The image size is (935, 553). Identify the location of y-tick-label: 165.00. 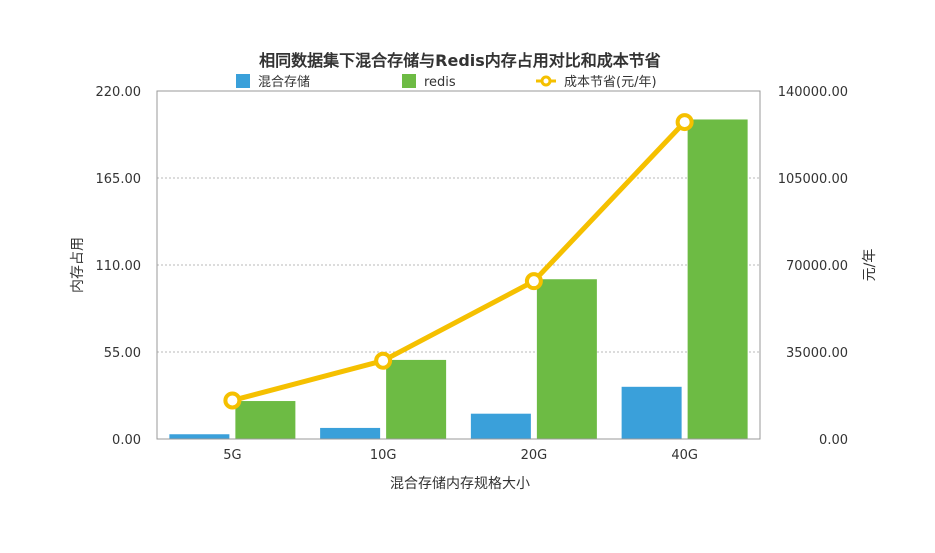
(119, 179).